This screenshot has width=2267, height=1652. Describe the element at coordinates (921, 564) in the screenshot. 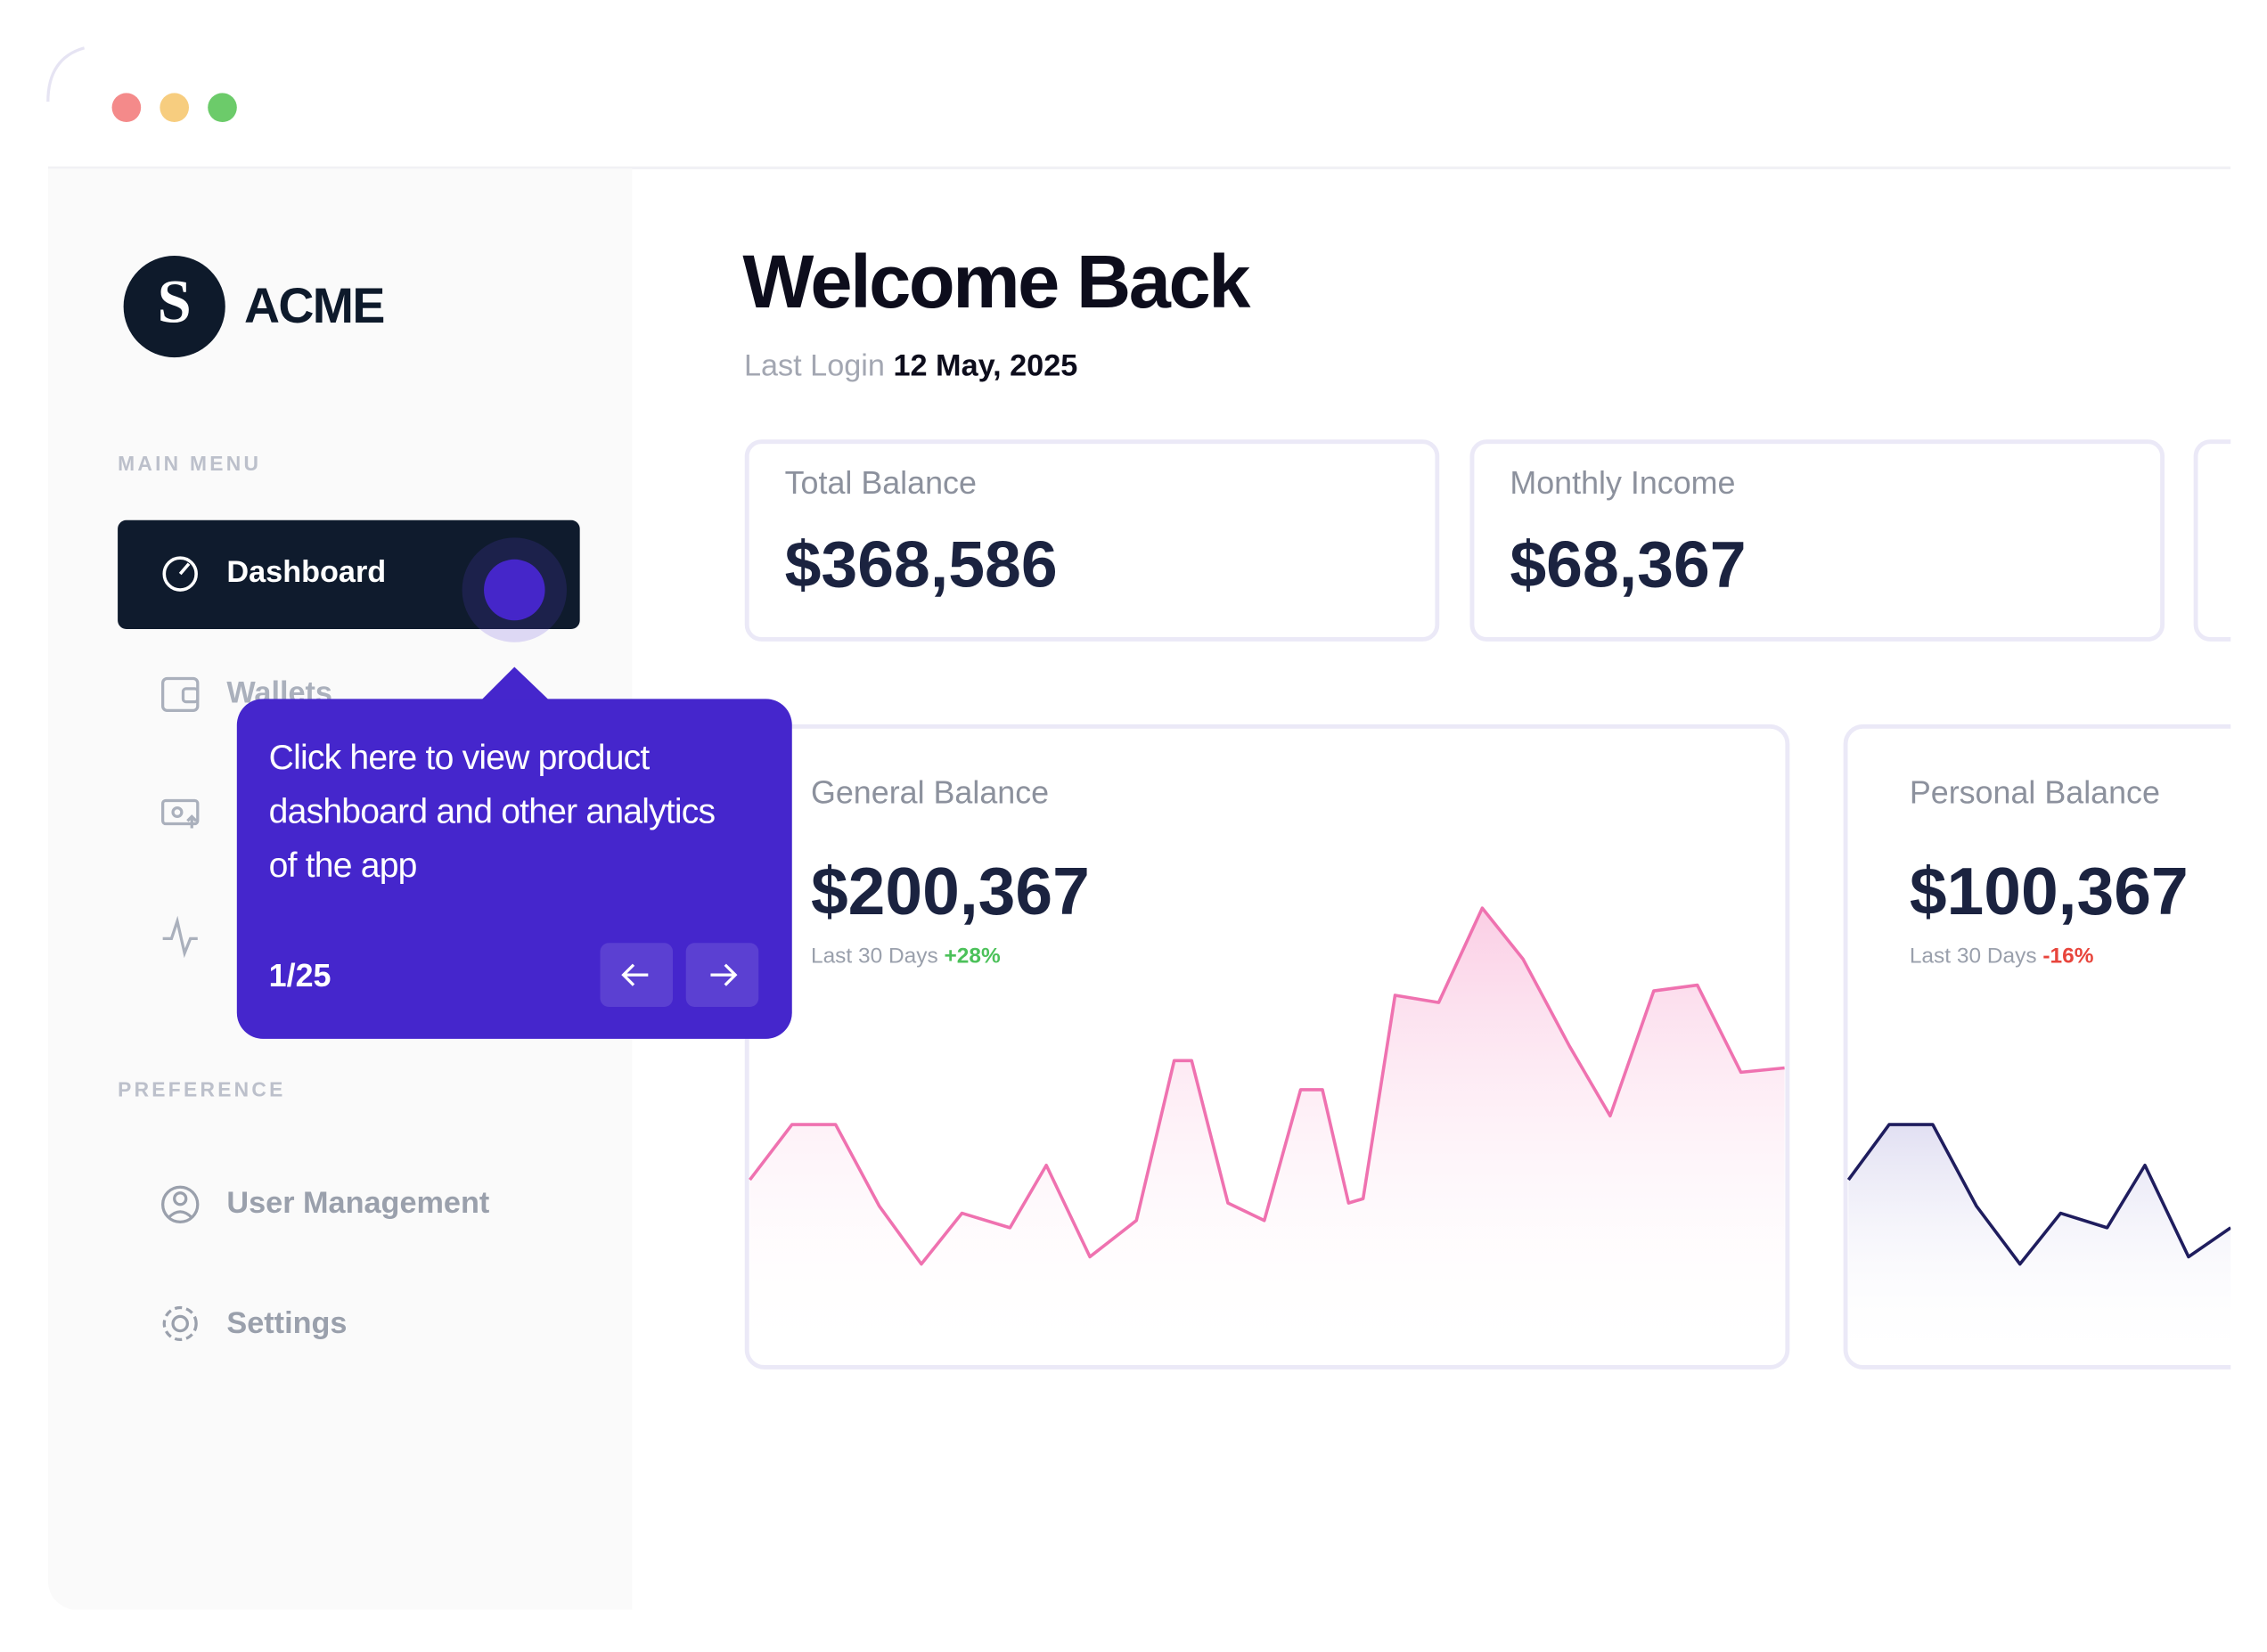

I see `stat-value: $368,586` at that location.